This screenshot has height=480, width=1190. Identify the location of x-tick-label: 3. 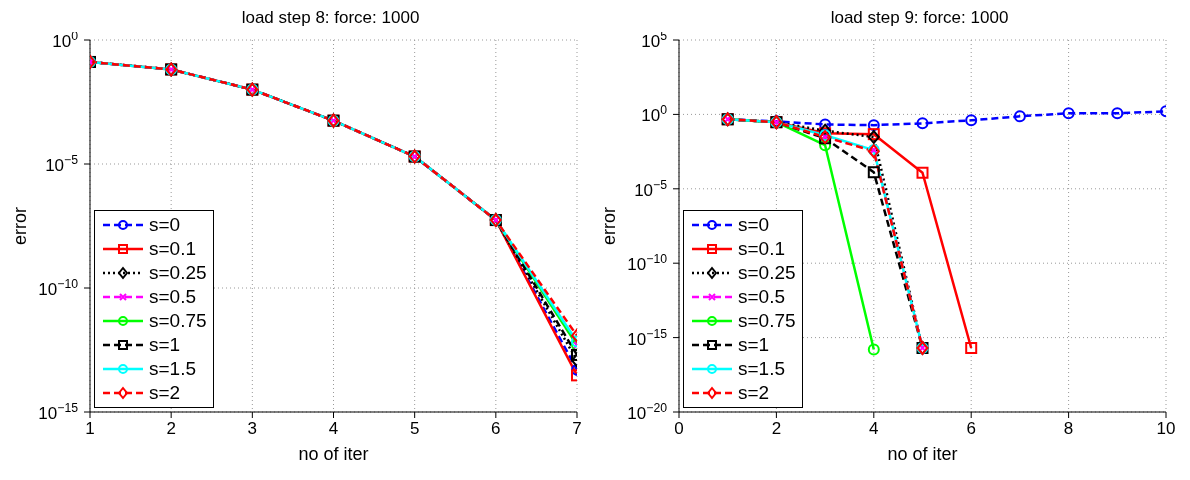
(252, 428).